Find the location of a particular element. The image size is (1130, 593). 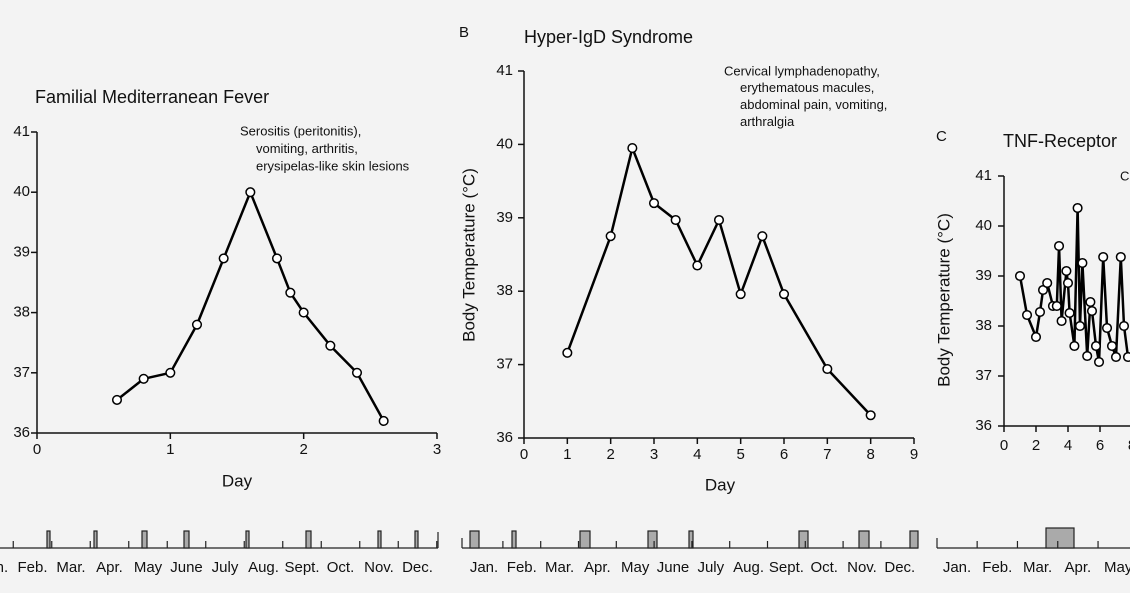

annotation: Cervical lymphadenopathy, is located at coordinates (802, 70).